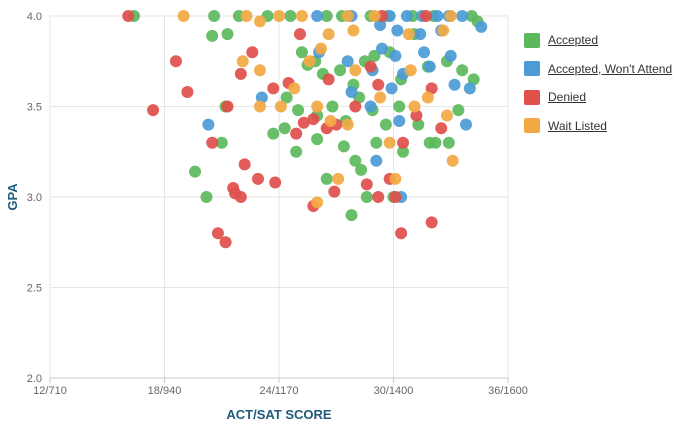  I want to click on x-tick-label: 12/710, so click(50, 391).